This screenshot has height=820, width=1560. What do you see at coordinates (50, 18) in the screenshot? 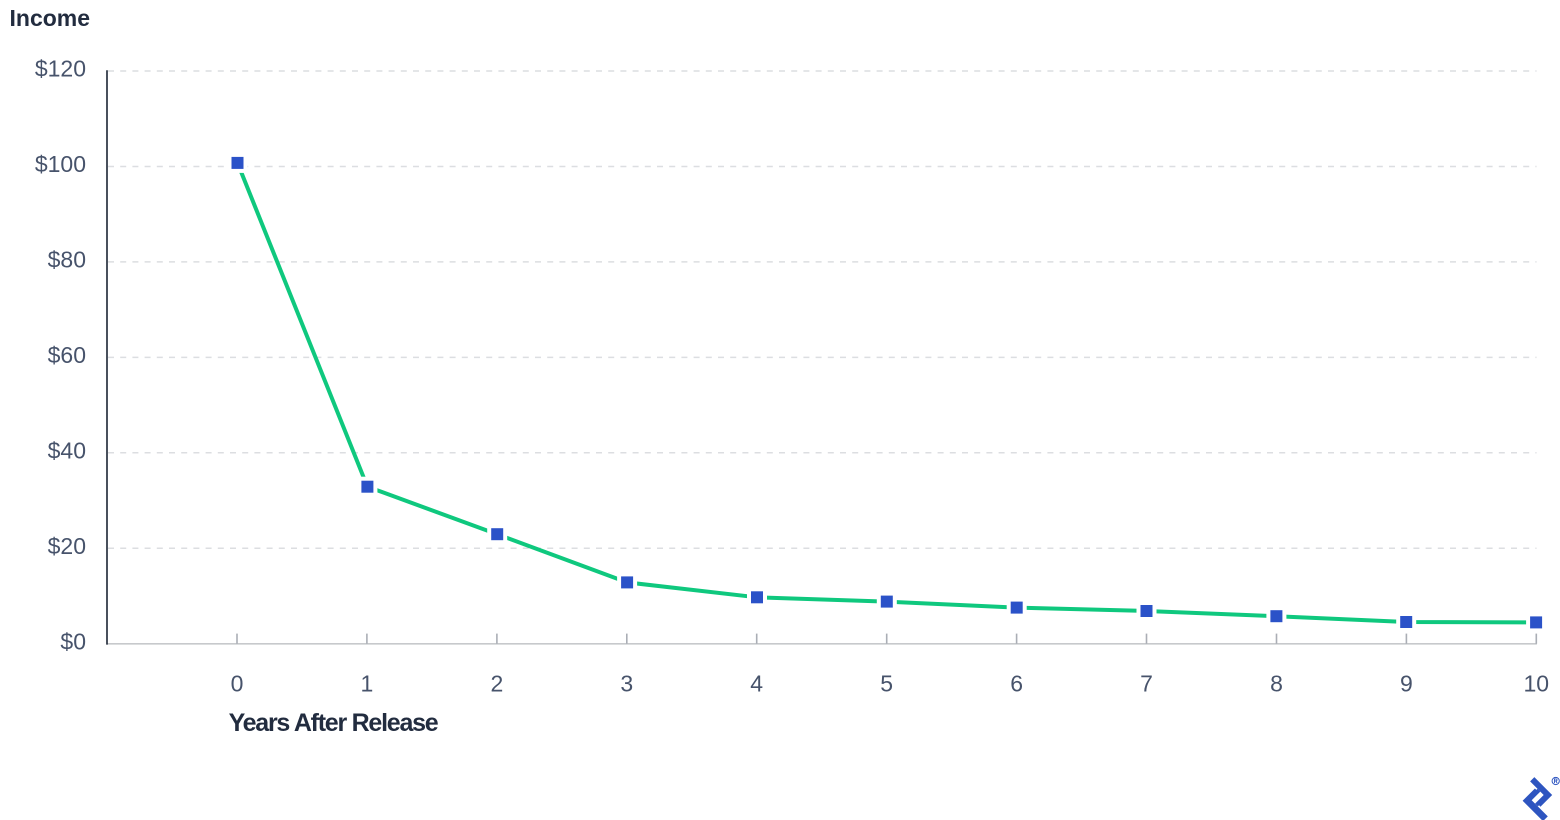
I see `svg-text: Income` at bounding box center [50, 18].